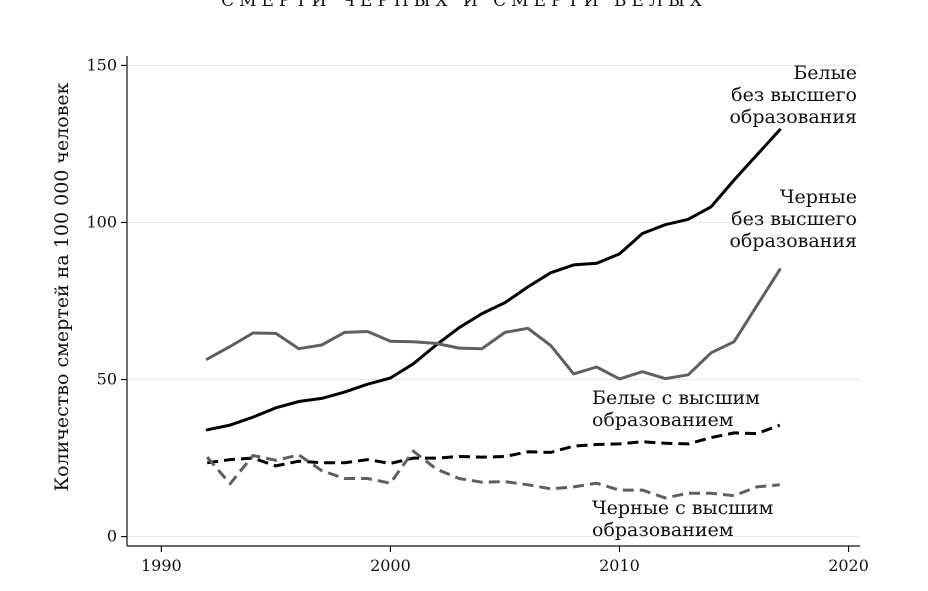 The height and width of the screenshot is (591, 928). I want to click on y-tick-label: 0, so click(112, 536).